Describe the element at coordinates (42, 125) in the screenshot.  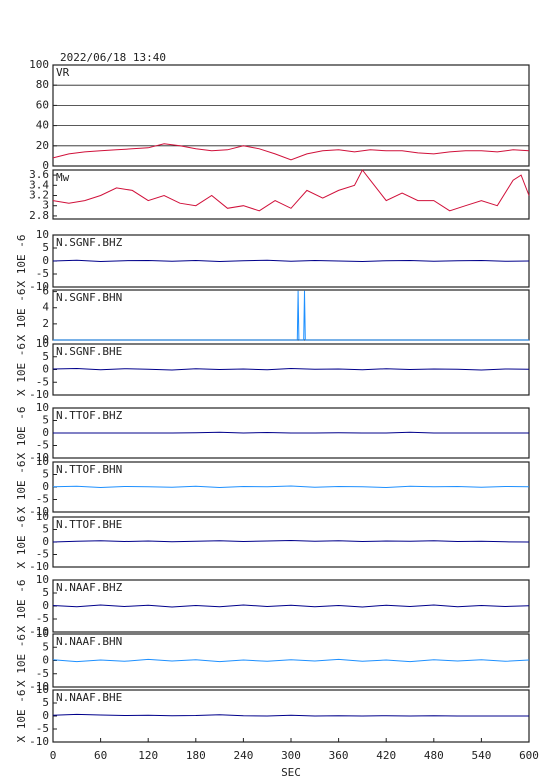
I see `y-tick-label: 40` at that location.